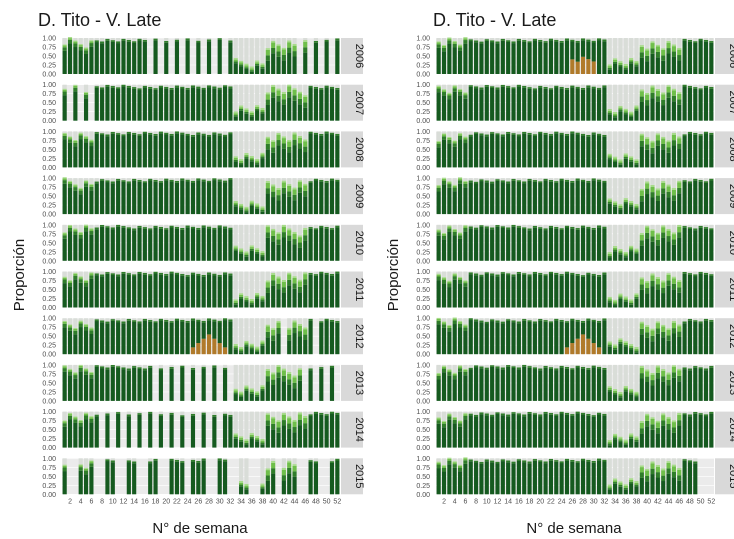  What do you see at coordinates (128, 228) in the screenshot?
I see `bar-week-13-mid` at bounding box center [128, 228].